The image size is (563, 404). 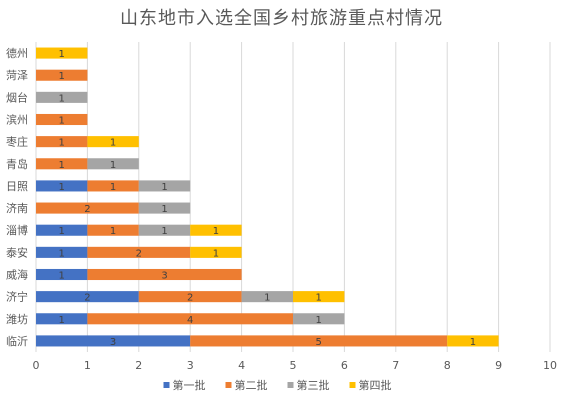 What do you see at coordinates (293, 365) in the screenshot?
I see `x-tick-label: 5` at bounding box center [293, 365].